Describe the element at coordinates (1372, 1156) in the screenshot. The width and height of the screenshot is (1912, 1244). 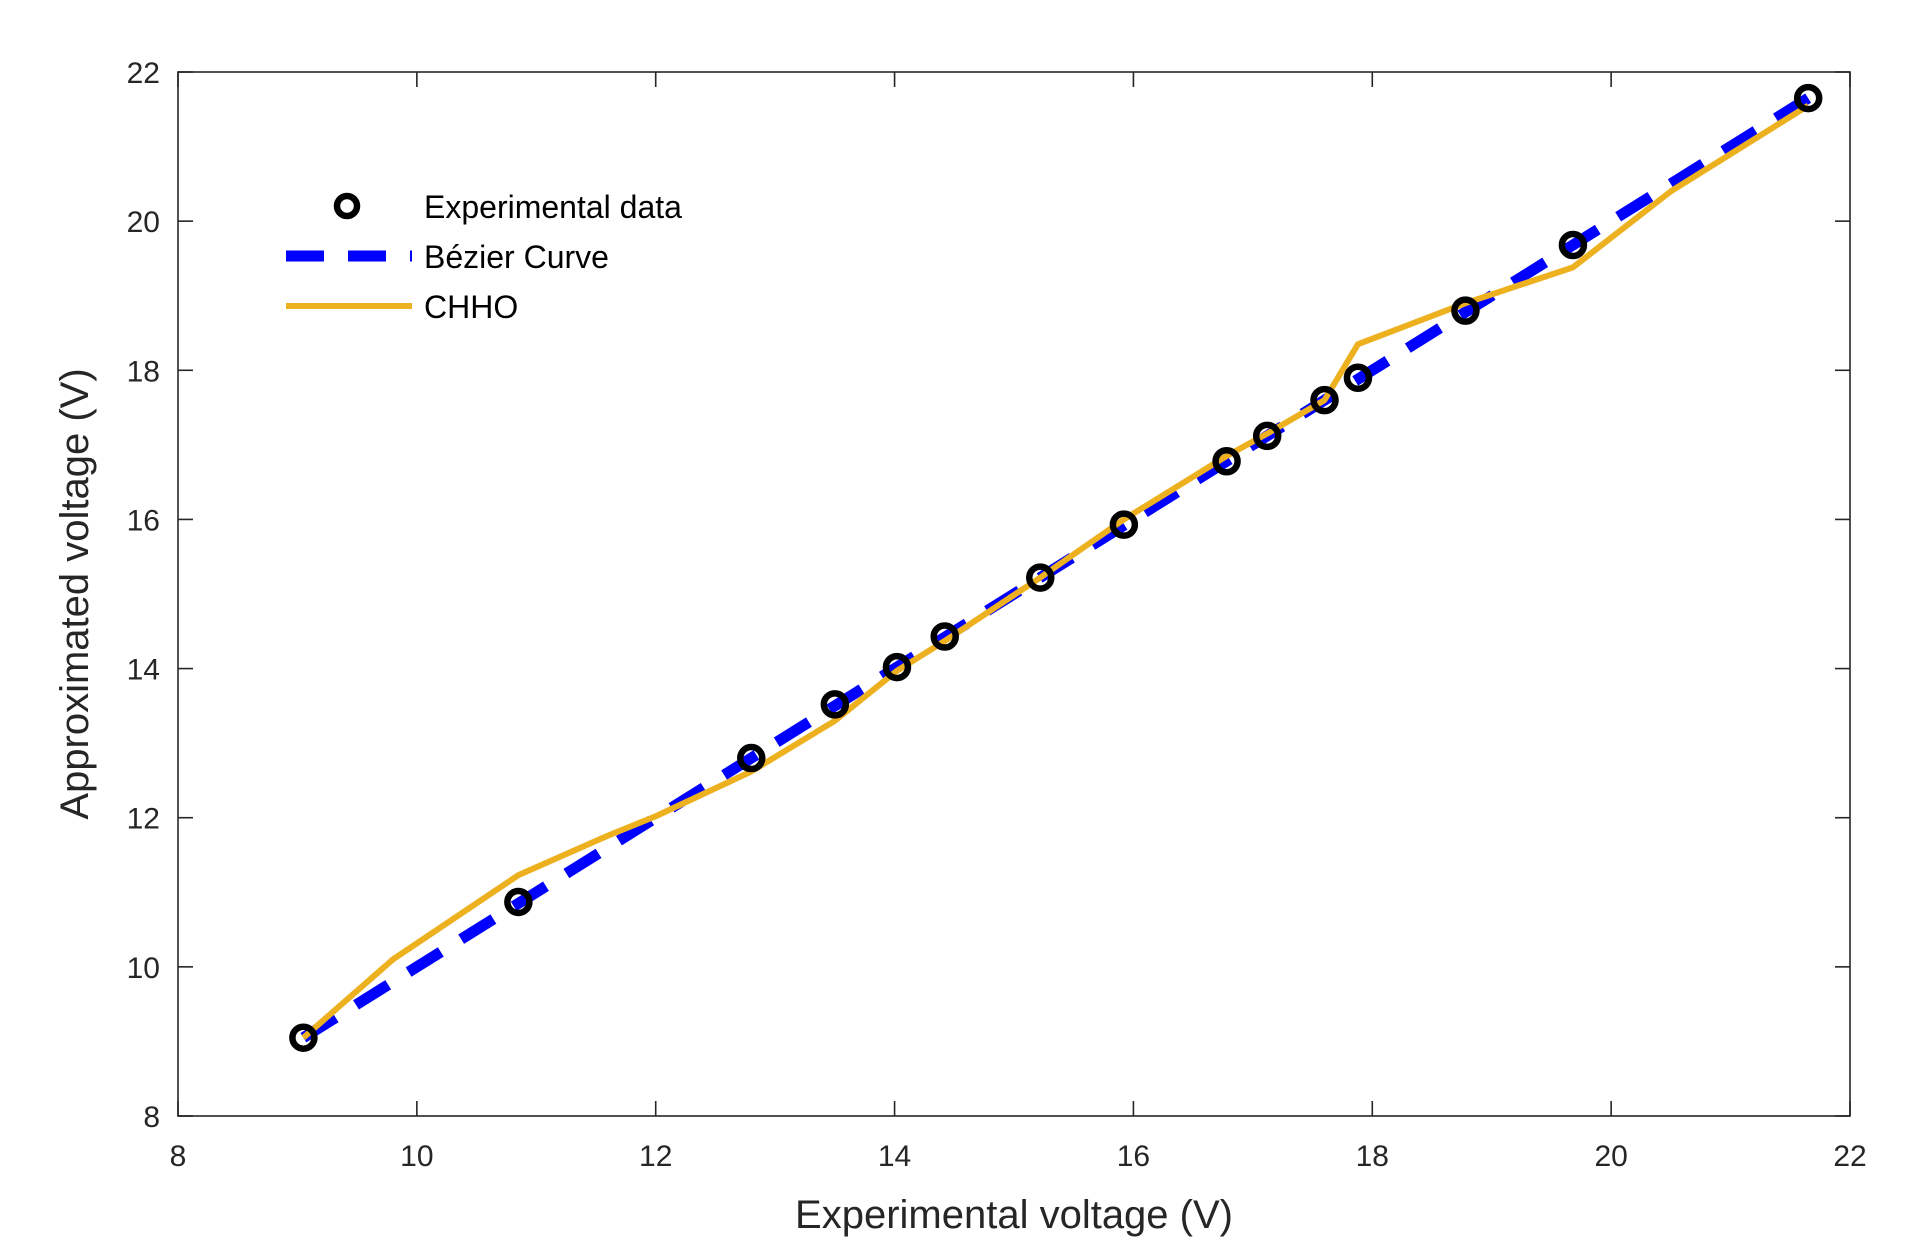
I see `x-tick-label: 18` at that location.